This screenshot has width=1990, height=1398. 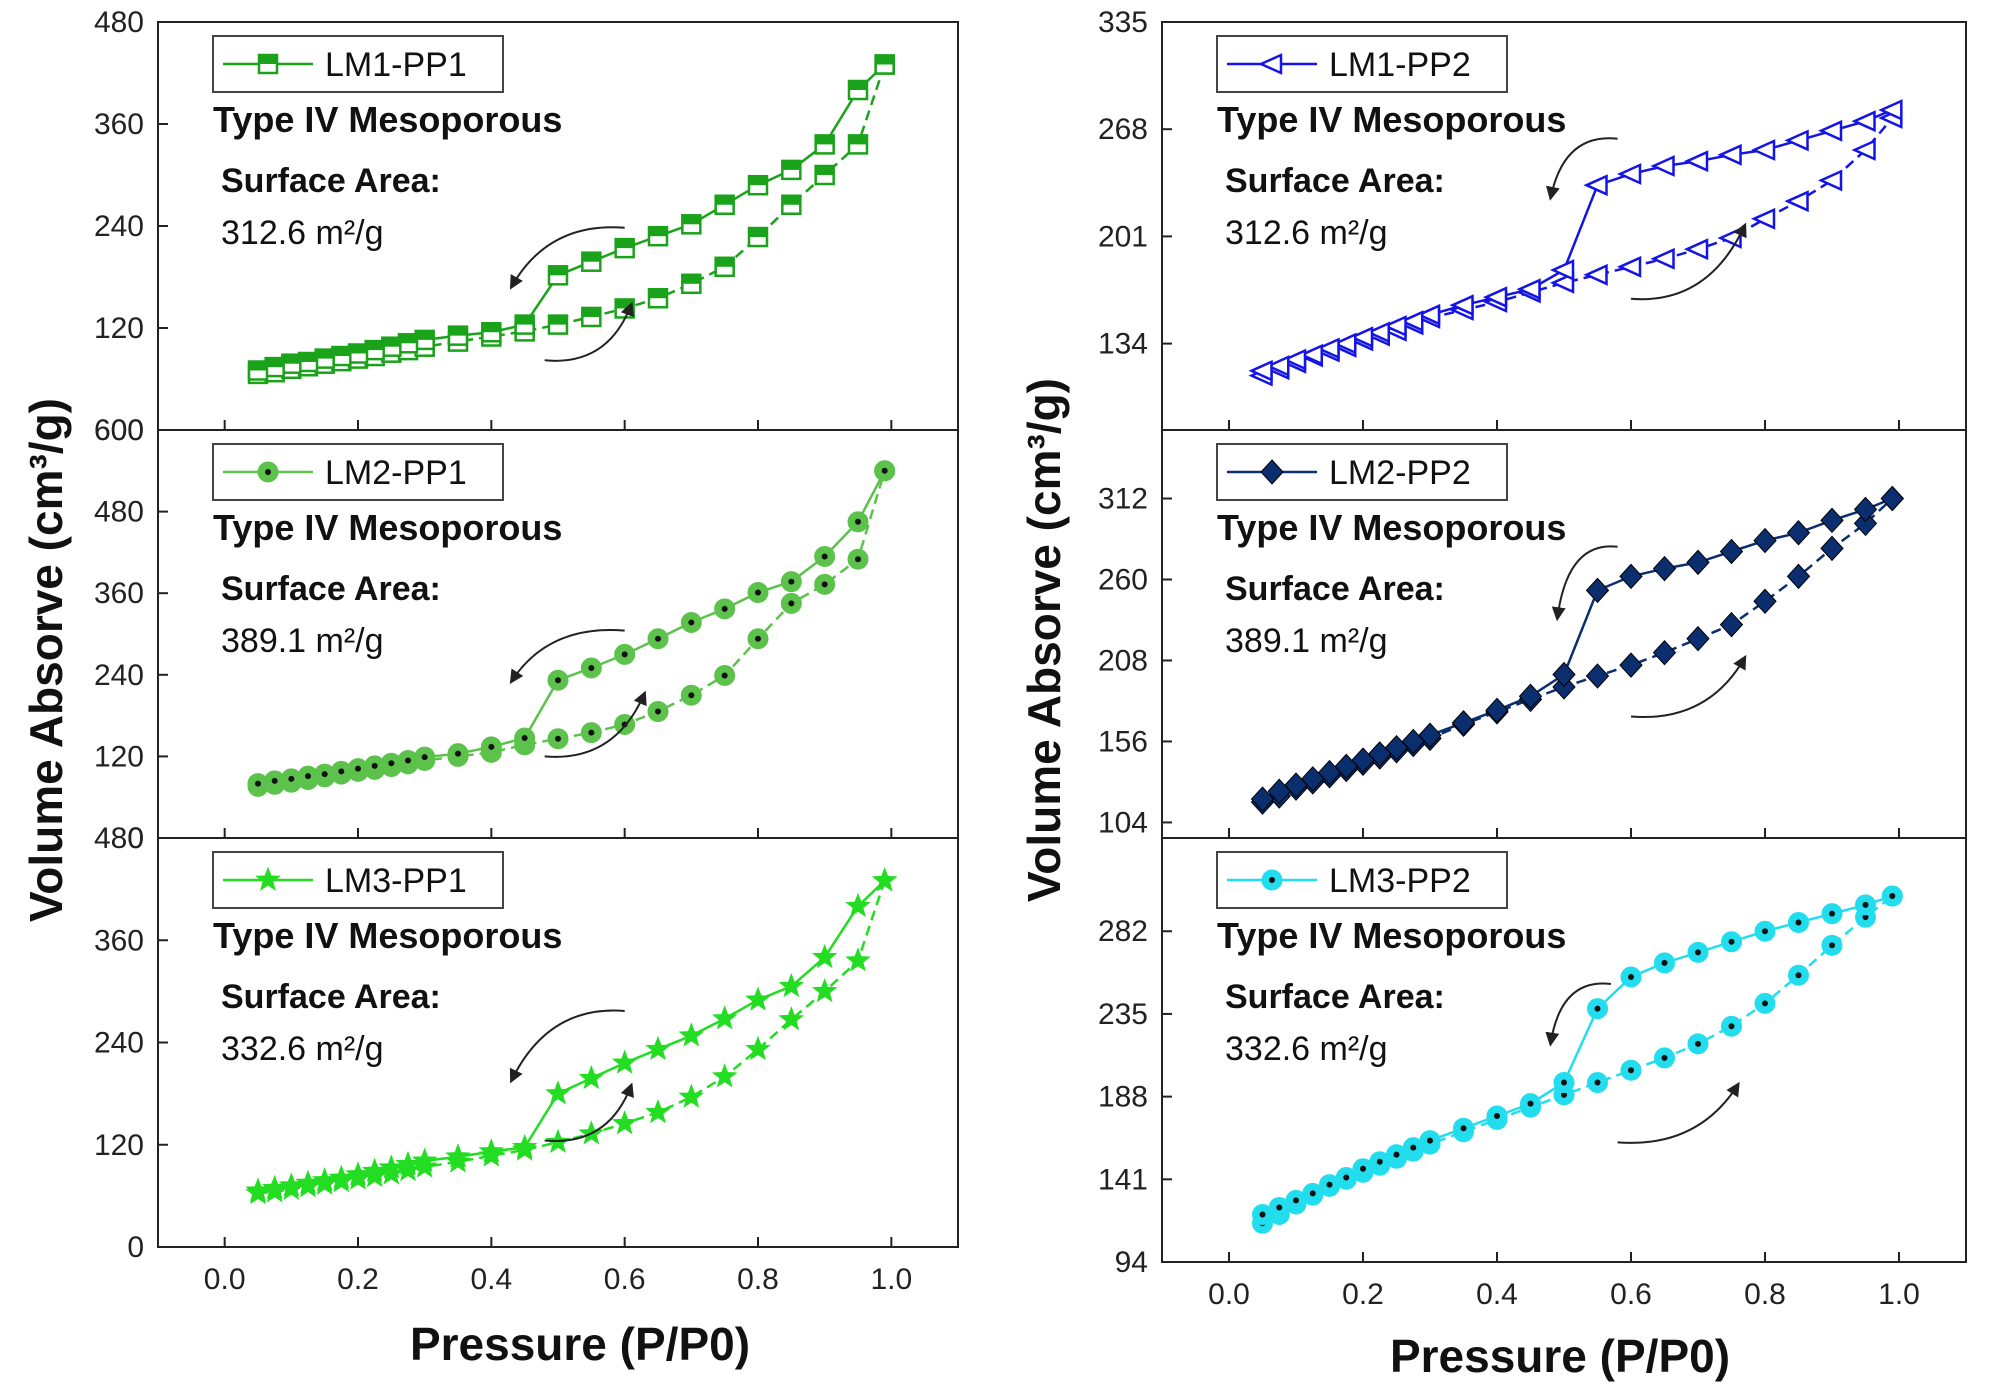 I want to click on lm1-pp2-adsorption-arrow, so click(x=1688, y=261).